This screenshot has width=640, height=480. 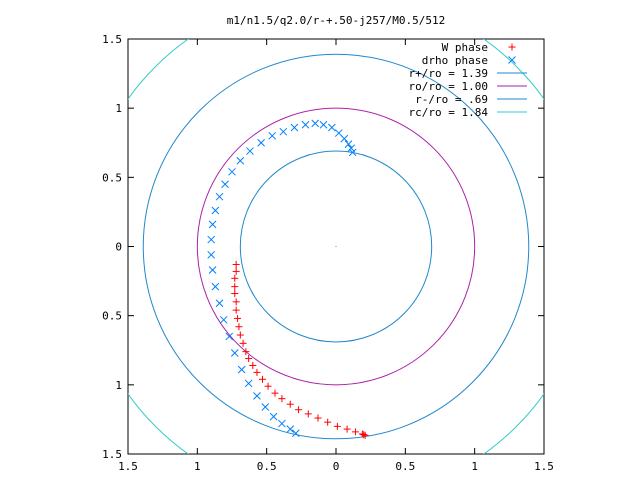 What do you see at coordinates (512, 60) in the screenshot?
I see `legend-marker-drho-phase` at bounding box center [512, 60].